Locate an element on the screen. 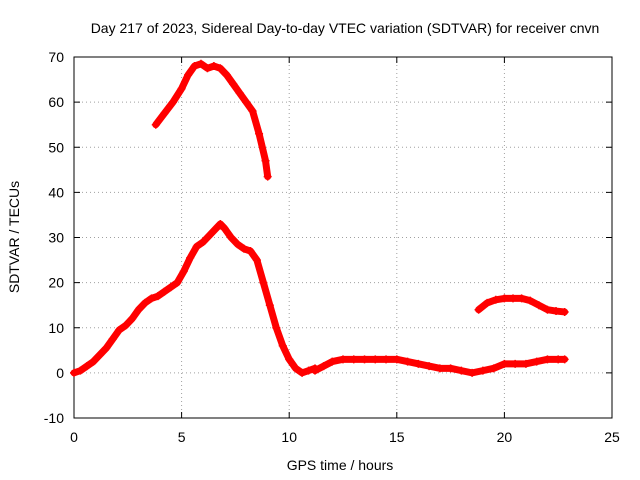 This screenshot has height=480, width=640. x-tick-label: 25 is located at coordinates (612, 437).